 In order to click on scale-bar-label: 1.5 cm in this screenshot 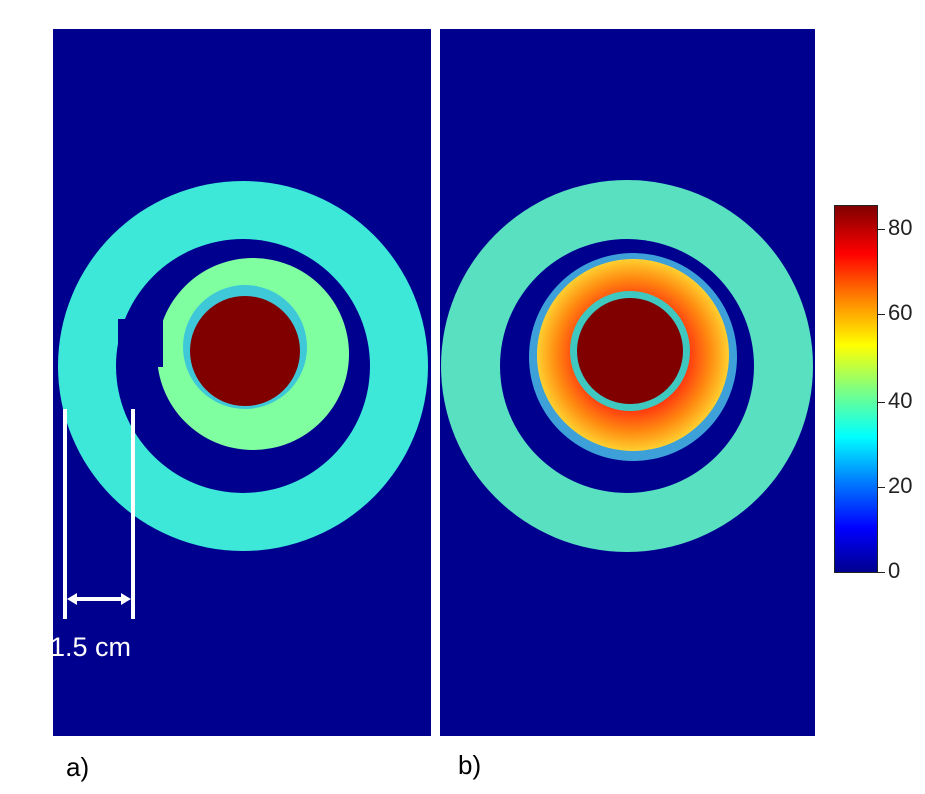, I will do `click(91, 647)`.